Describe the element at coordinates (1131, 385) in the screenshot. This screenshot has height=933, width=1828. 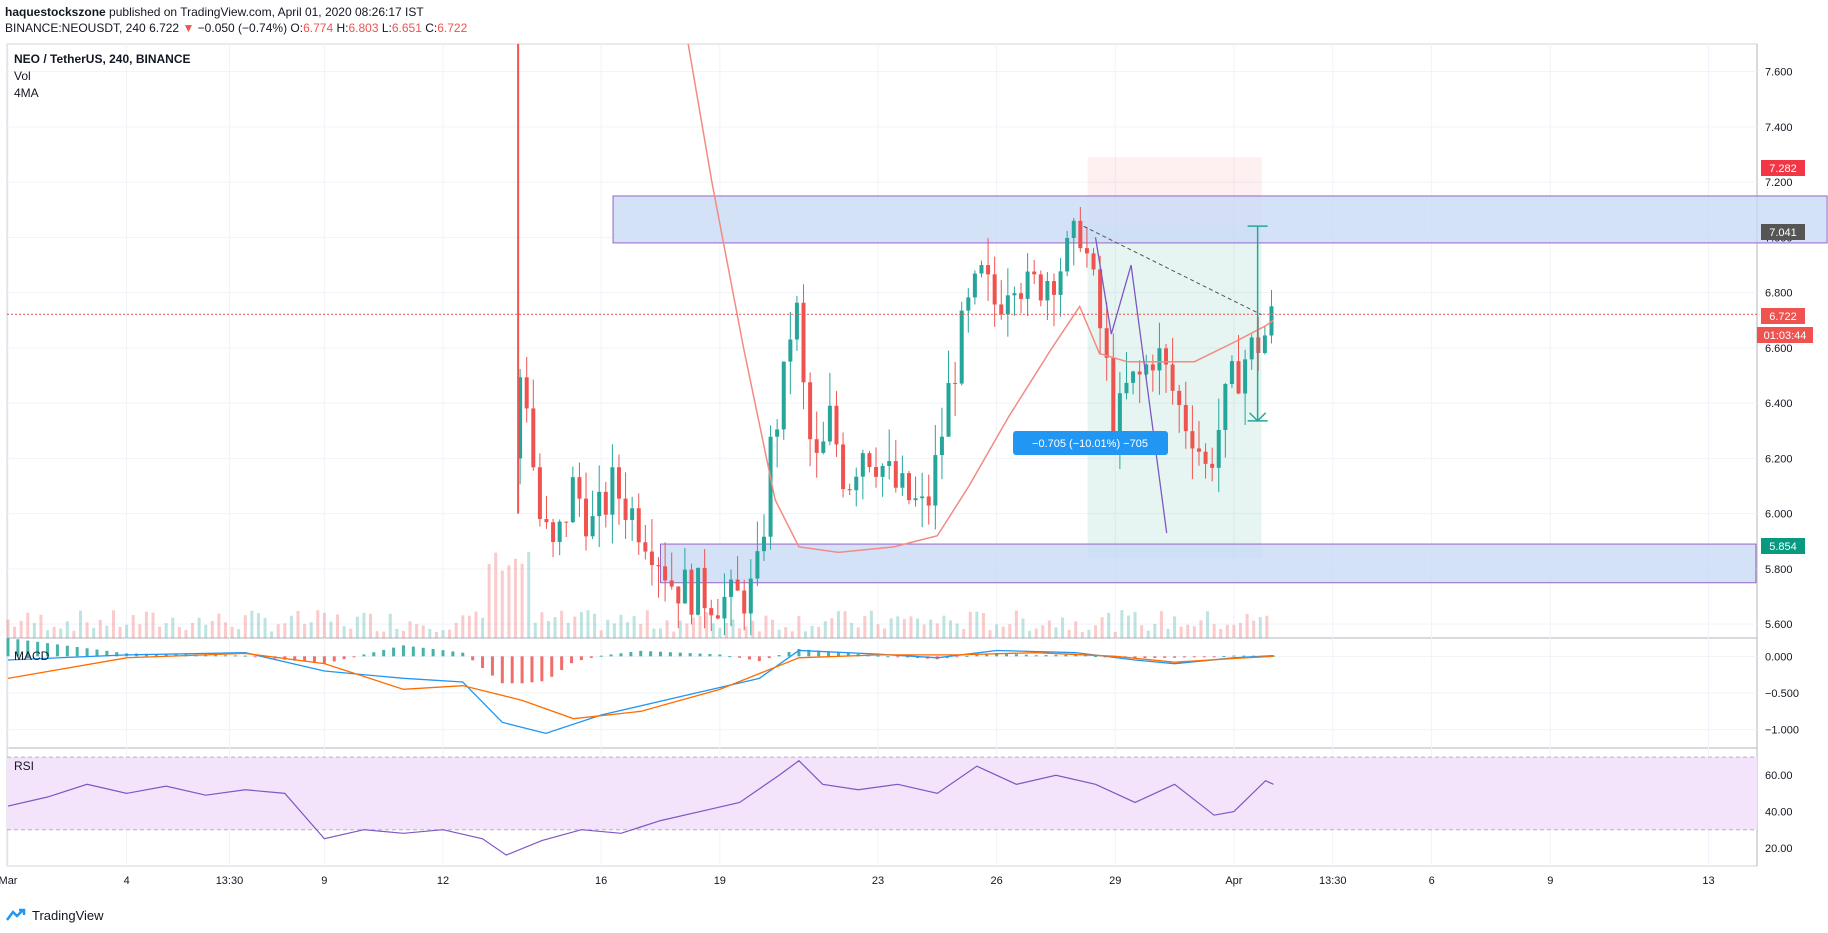
I see `projection-path` at that location.